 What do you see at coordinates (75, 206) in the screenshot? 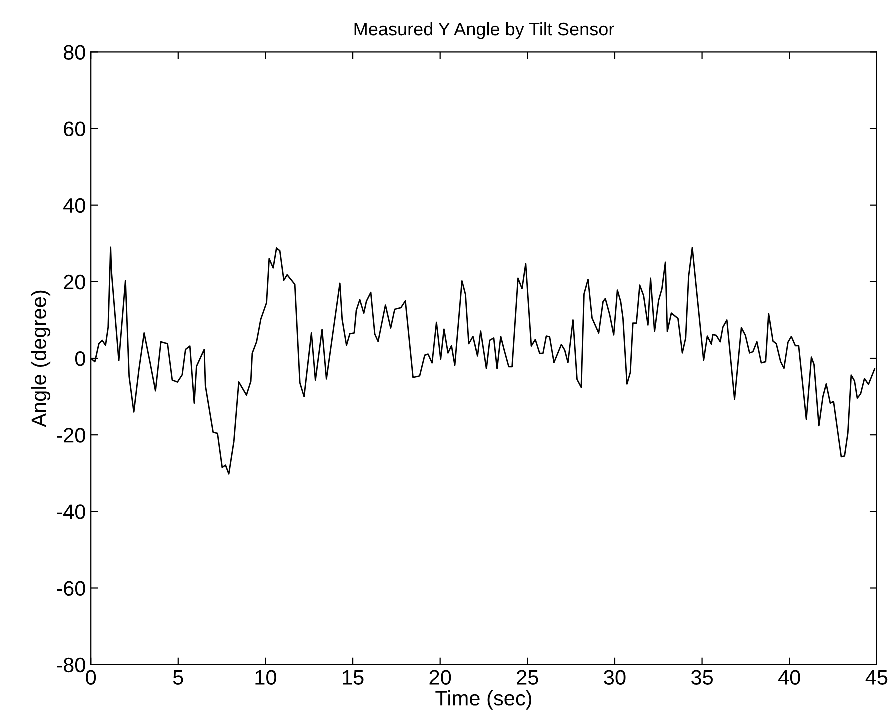
I see `y-tick-label: 40` at bounding box center [75, 206].